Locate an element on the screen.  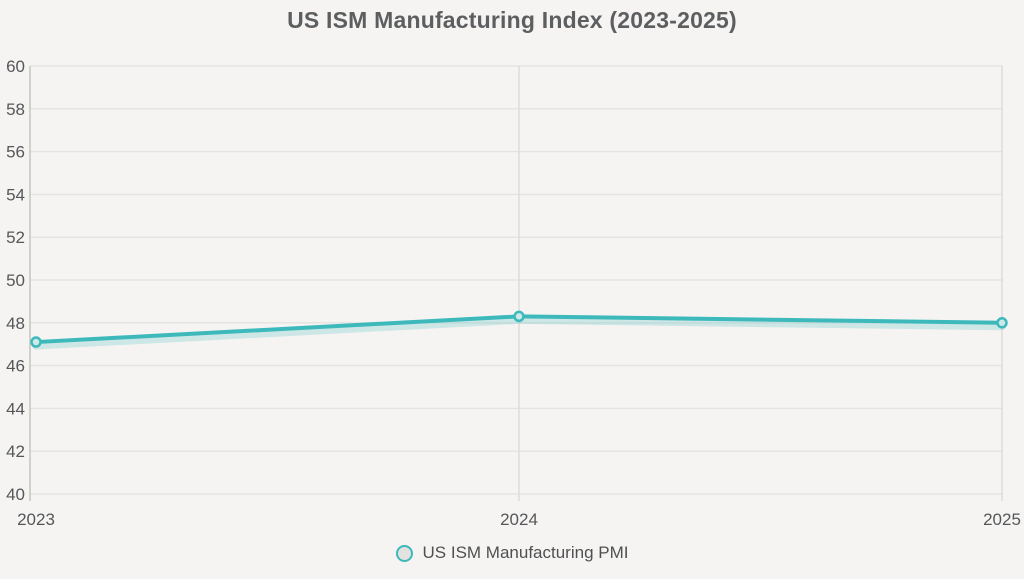
y-axis-tick-label: 54 is located at coordinates (15, 194).